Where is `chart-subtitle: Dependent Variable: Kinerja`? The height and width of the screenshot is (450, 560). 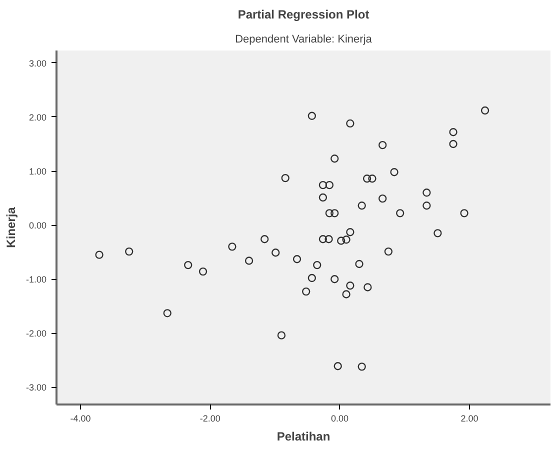
chart-subtitle: Dependent Variable: Kinerja is located at coordinates (304, 40).